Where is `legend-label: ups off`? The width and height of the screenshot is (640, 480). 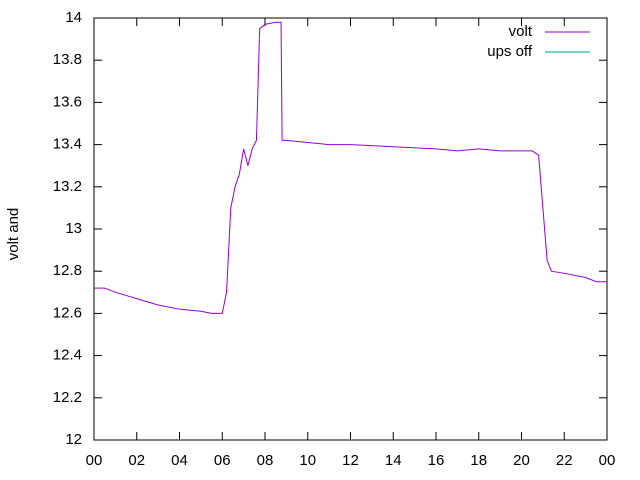
legend-label: ups off is located at coordinates (510, 51).